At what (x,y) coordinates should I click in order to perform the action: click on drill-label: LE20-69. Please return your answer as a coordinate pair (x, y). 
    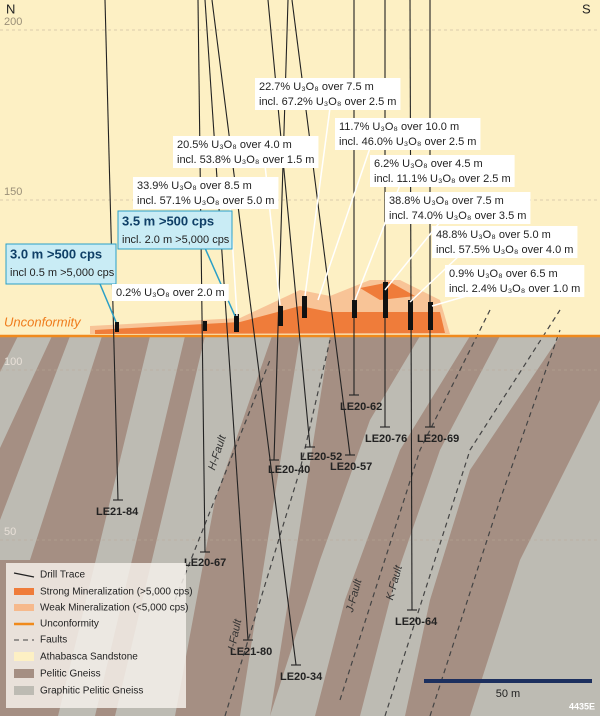
    Looking at the image, I should click on (438, 439).